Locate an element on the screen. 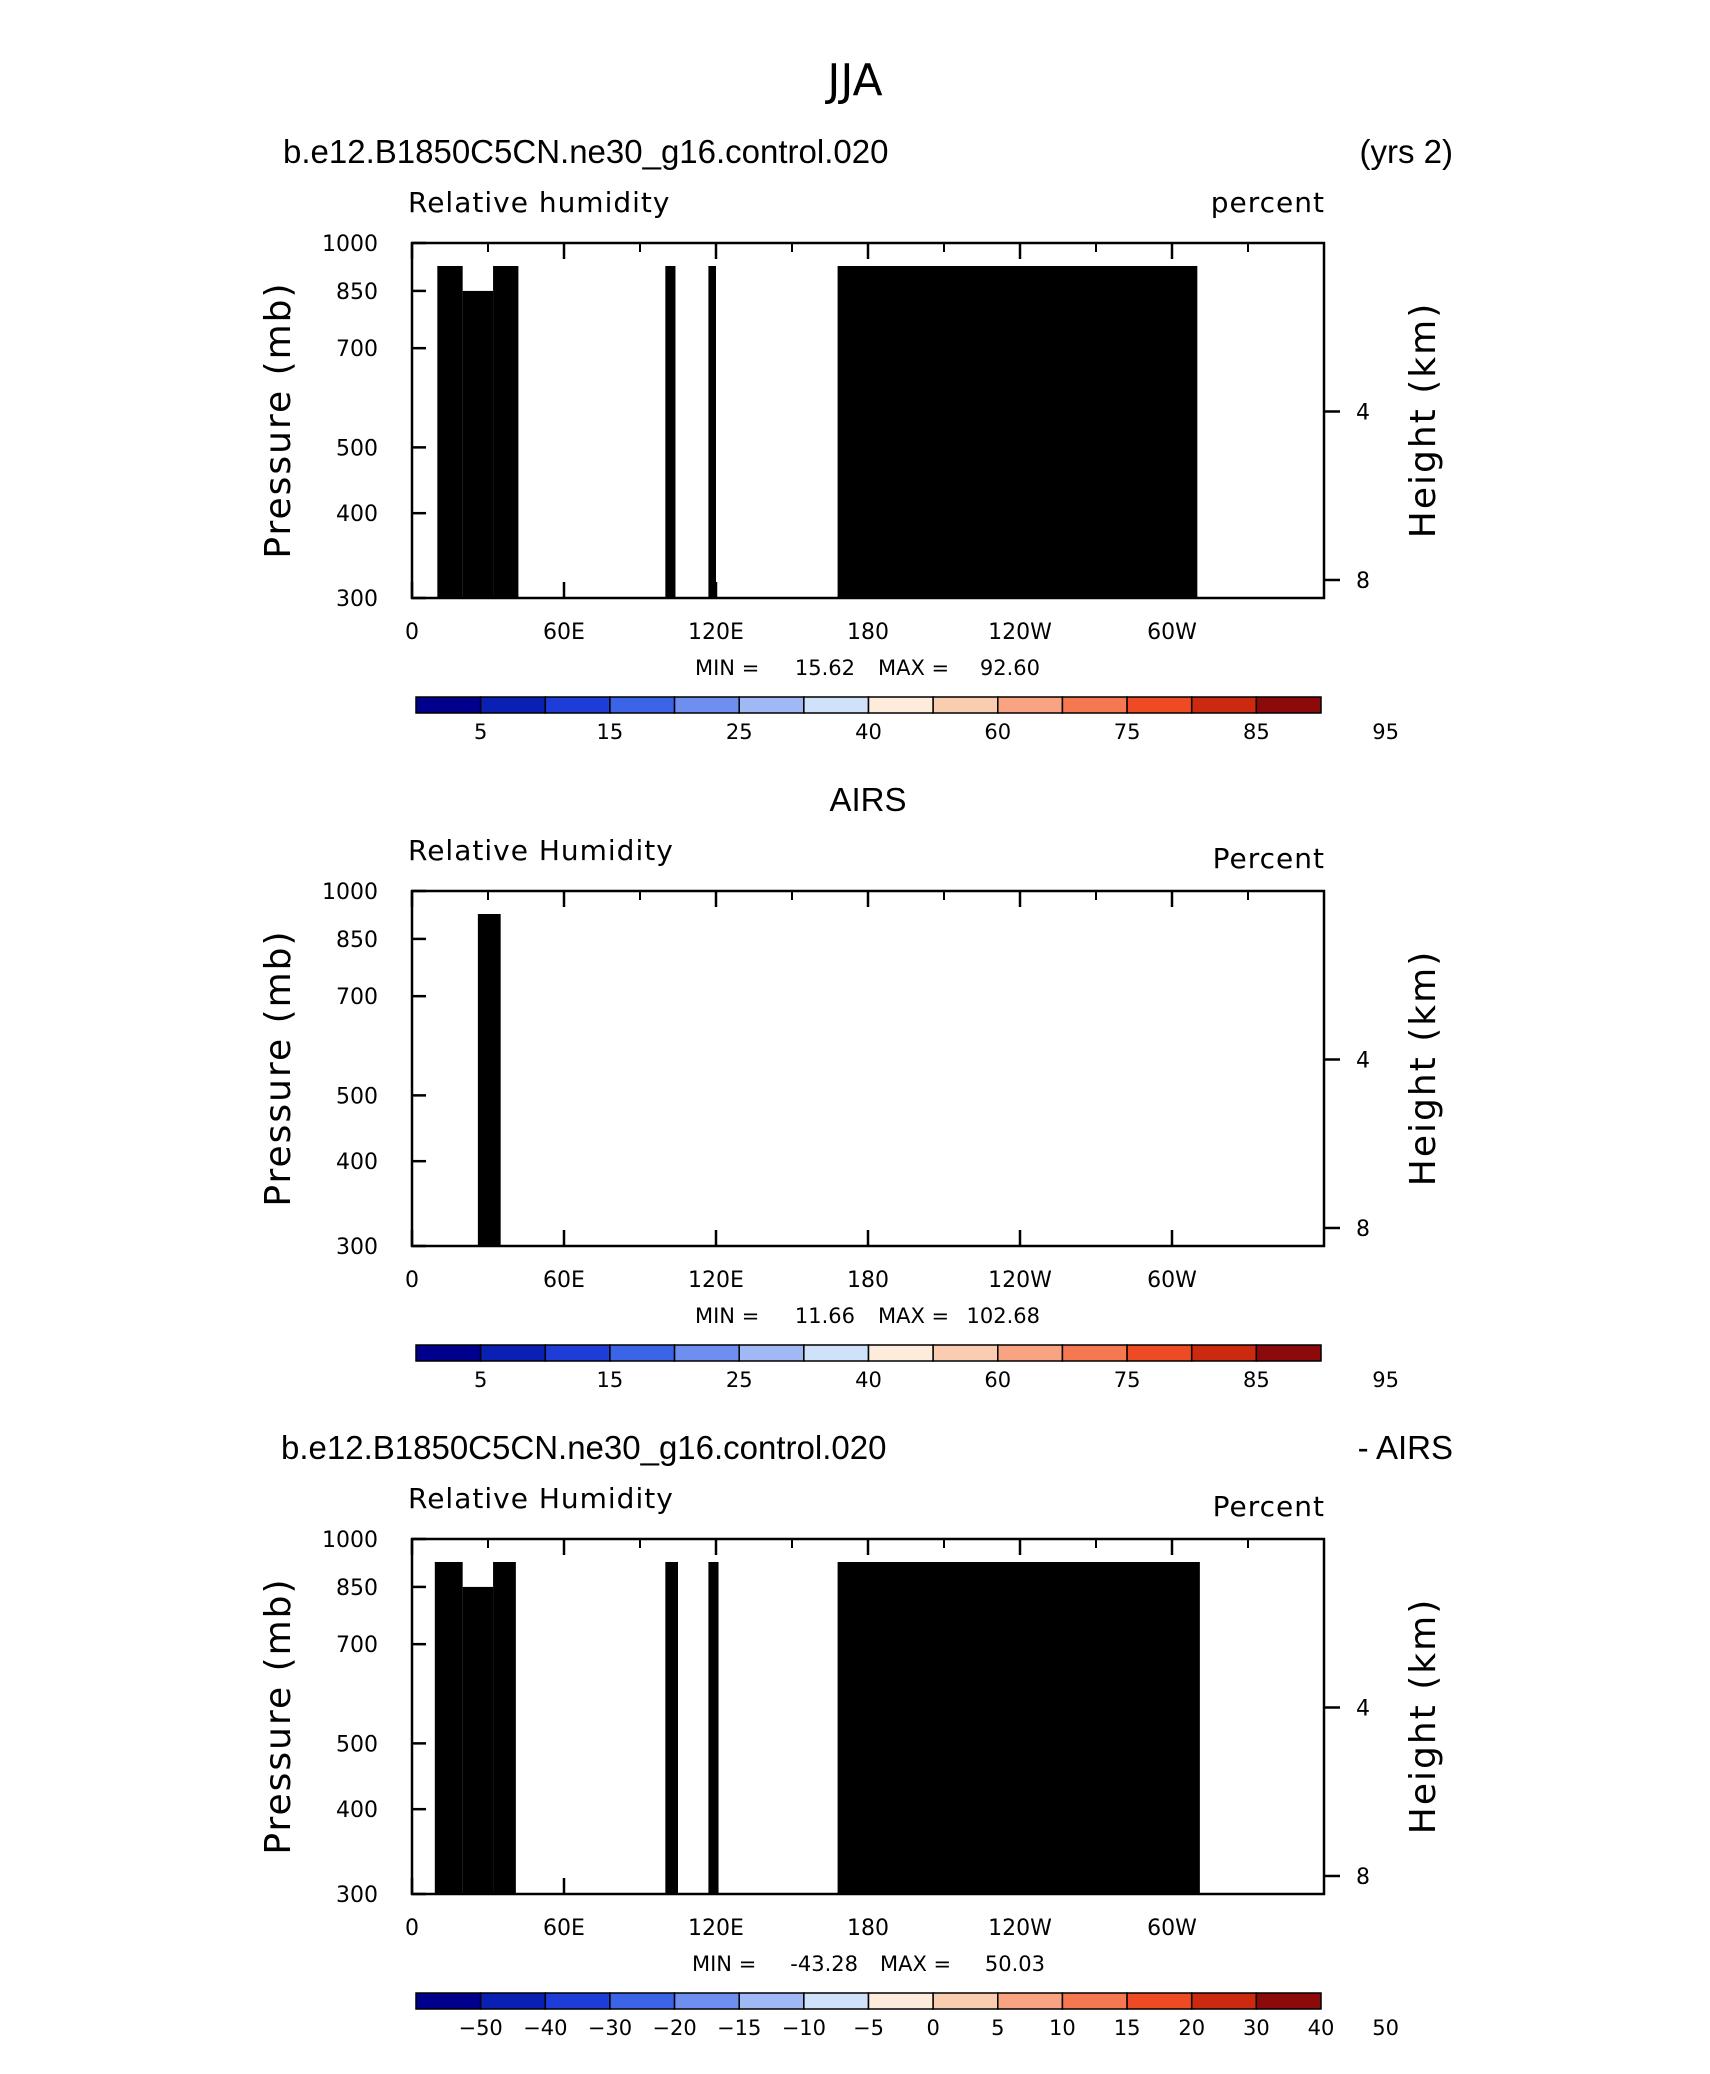 This screenshot has height=2074, width=1710. x-tick-label: 120W is located at coordinates (1020, 632).